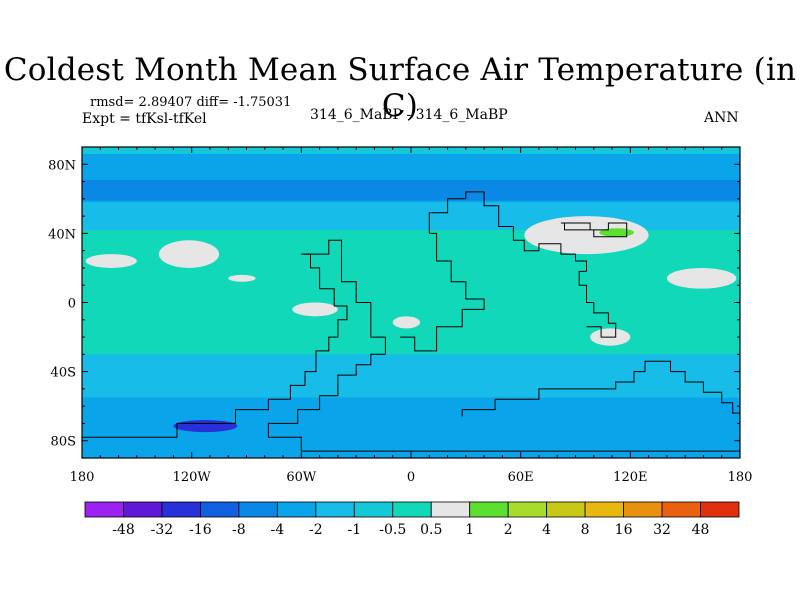 The image size is (800, 600). I want to click on colorbar-label: -0.5, so click(392, 530).